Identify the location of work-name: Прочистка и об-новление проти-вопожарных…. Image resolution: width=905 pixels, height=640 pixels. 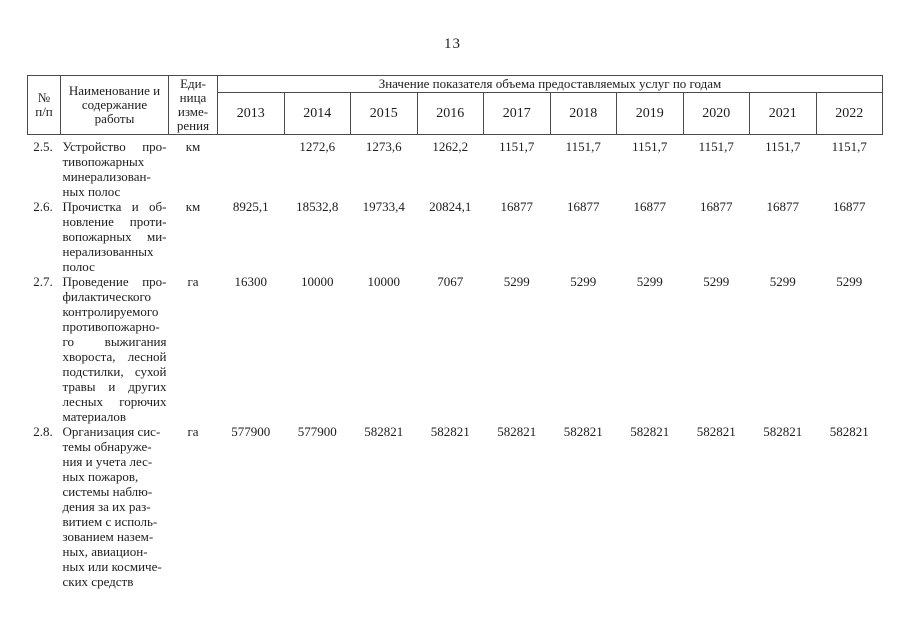
(114, 236).